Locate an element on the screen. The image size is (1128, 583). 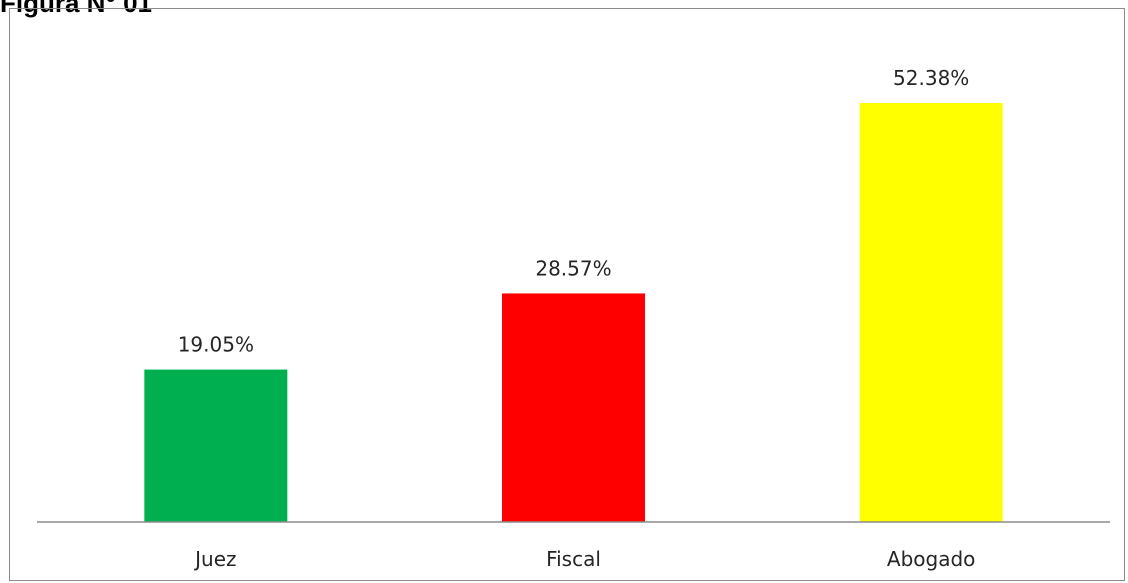
bar-fiscal is located at coordinates (573, 407).